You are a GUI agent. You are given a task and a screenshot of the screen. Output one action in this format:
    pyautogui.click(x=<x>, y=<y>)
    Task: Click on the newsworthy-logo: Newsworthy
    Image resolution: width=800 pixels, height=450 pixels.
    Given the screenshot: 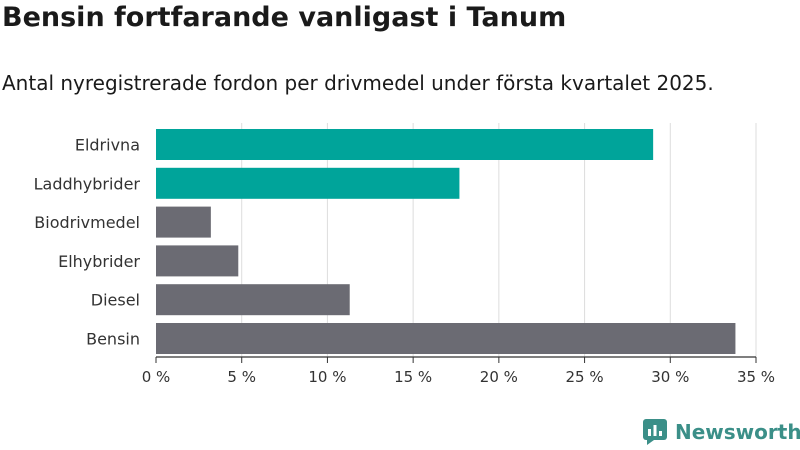 What is the action you would take?
    pyautogui.click(x=721, y=432)
    